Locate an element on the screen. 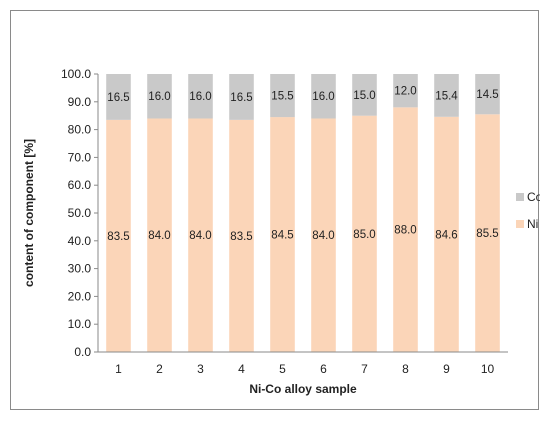 Image resolution: width=550 pixels, height=422 pixels. y-axis-title: content of component [%] is located at coordinates (29, 213).